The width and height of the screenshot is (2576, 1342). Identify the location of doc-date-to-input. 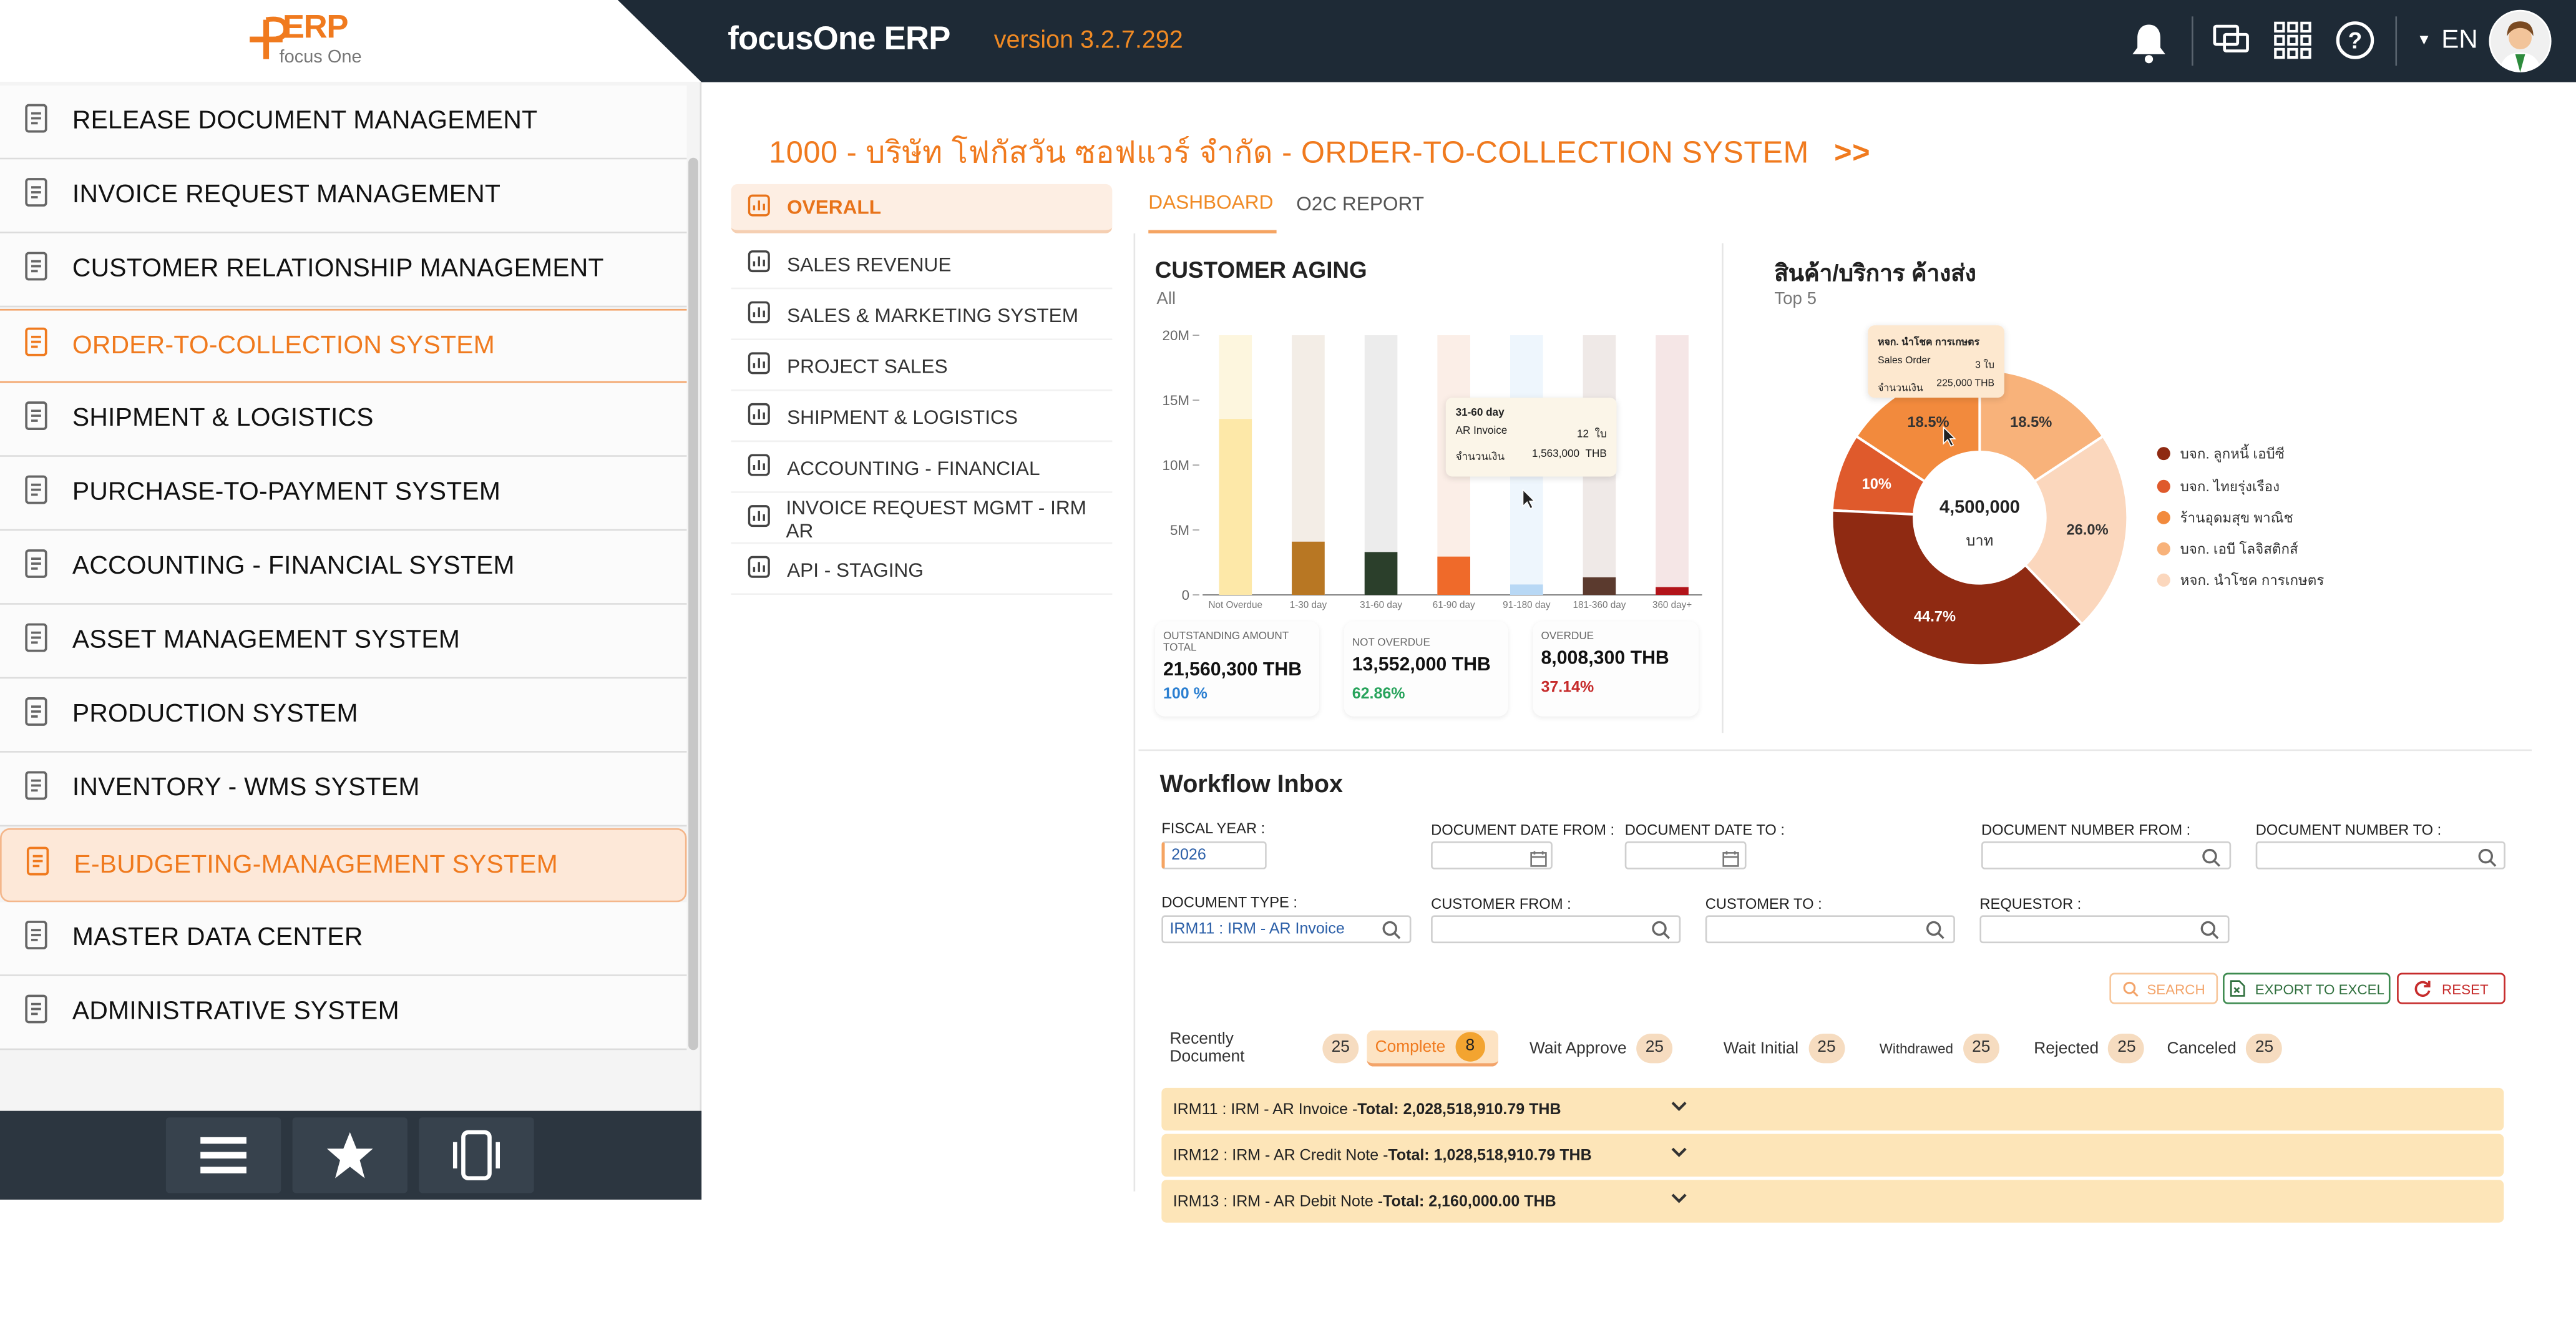
(1685, 855).